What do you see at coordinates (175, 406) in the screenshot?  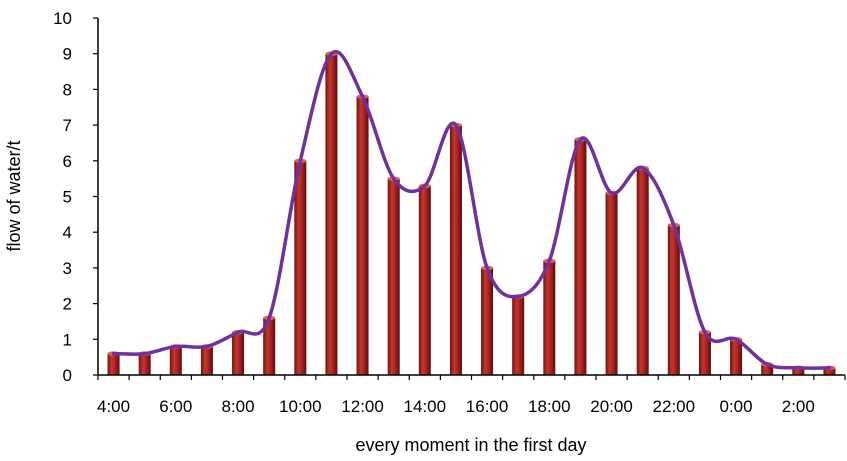 I see `x-tick-label: 6:00` at bounding box center [175, 406].